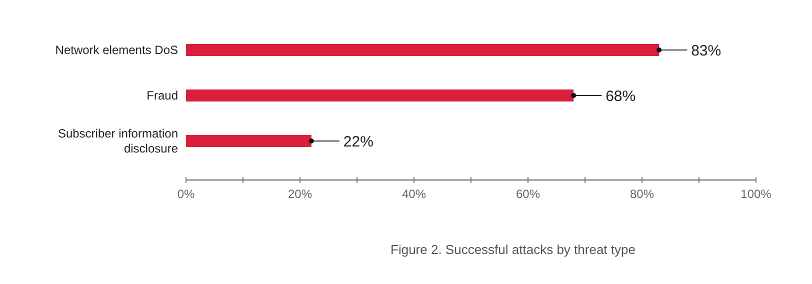  Describe the element at coordinates (528, 194) in the screenshot. I see `x-tick-label: 60%` at that location.